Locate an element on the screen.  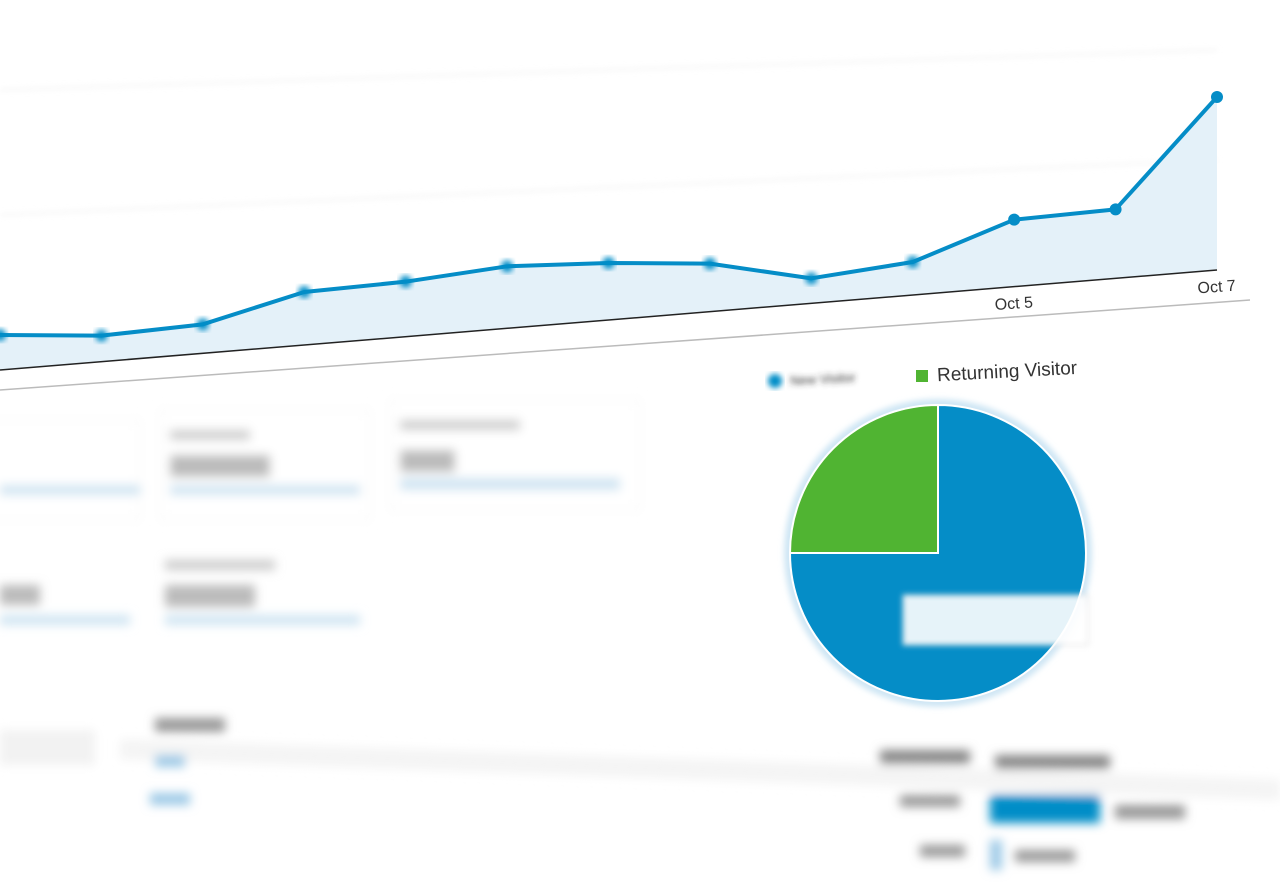
legend-label: New Visitor is located at coordinates (823, 379).